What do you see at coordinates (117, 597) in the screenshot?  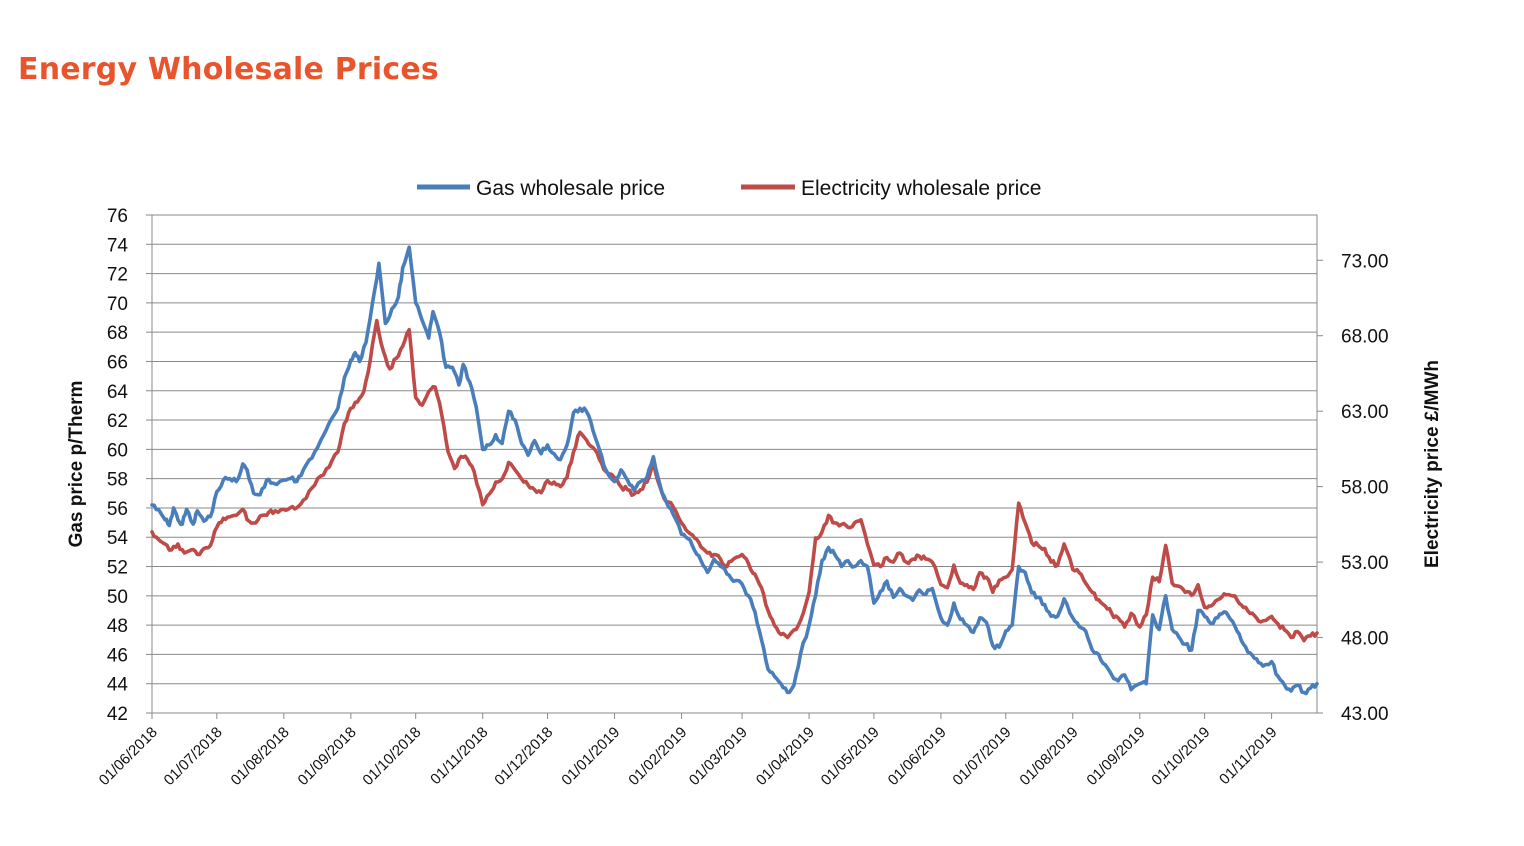 I see `left-tick-label: 50` at bounding box center [117, 597].